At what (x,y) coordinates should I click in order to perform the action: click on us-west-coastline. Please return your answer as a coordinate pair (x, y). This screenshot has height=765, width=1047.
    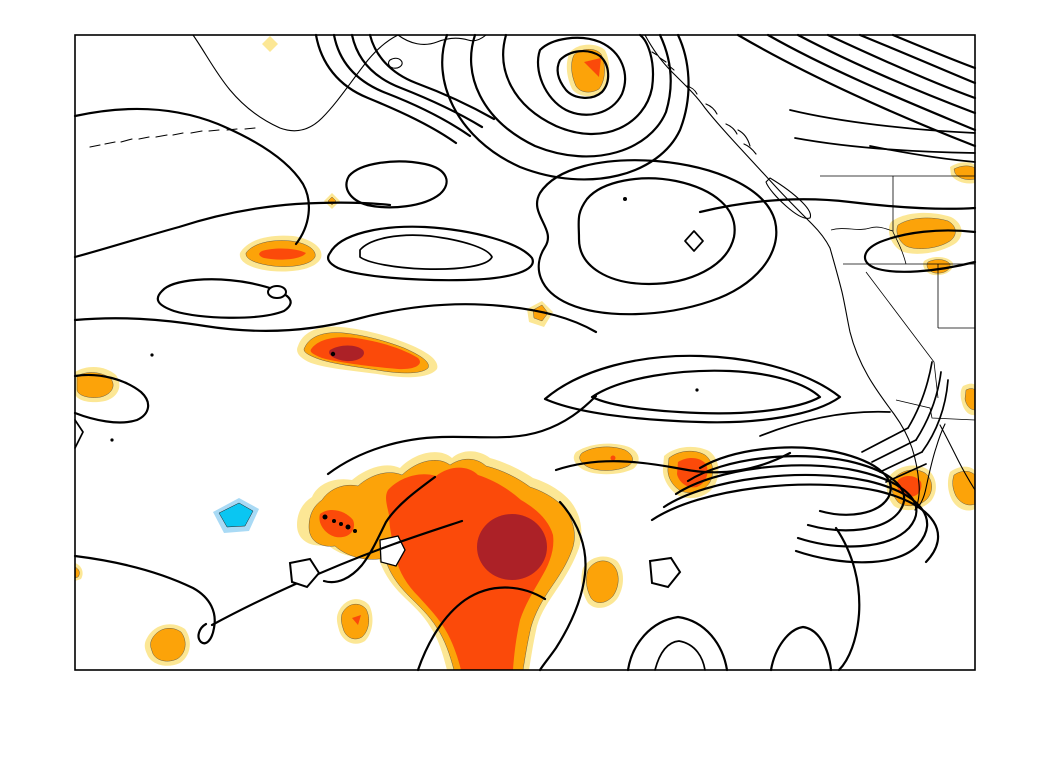
    Looking at the image, I should click on (874, 379).